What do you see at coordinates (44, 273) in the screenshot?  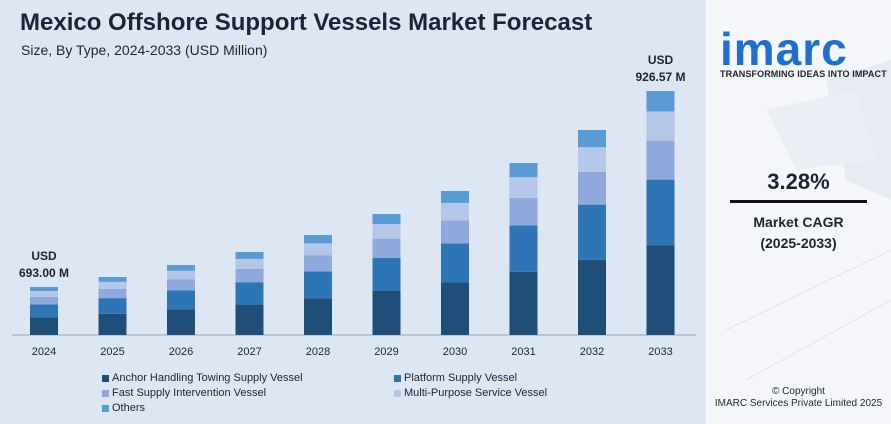 I see `total-annotation-value: 693.00 M` at bounding box center [44, 273].